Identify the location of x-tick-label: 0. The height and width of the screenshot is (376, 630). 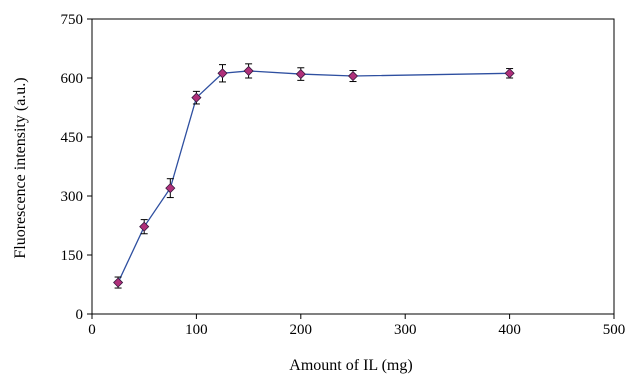
(92, 330).